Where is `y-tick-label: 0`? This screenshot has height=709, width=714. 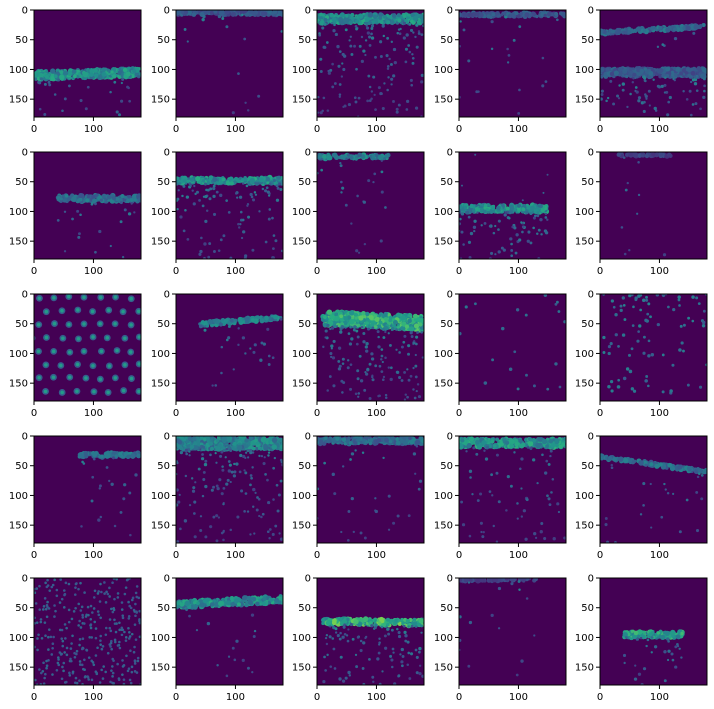 y-tick-label: 0 is located at coordinates (591, 11).